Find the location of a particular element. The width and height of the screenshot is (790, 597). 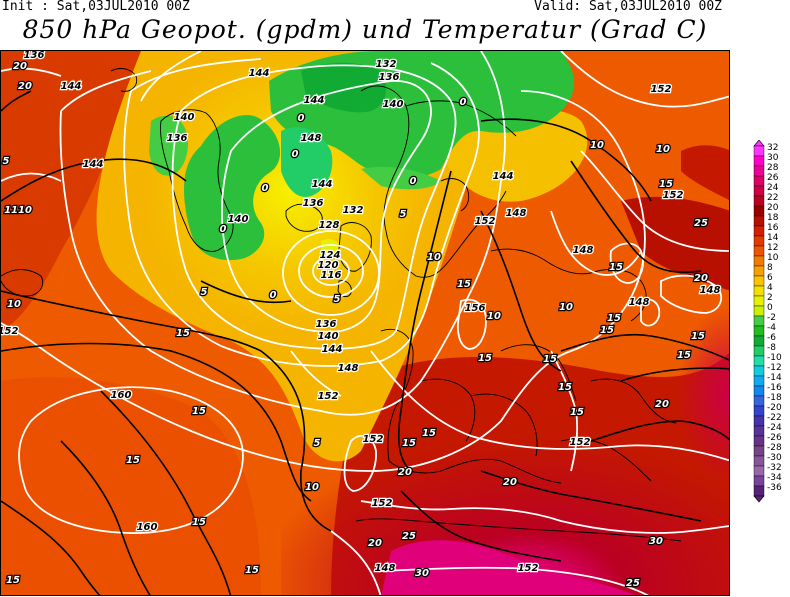

legend-level-label: 16 is located at coordinates (773, 228).